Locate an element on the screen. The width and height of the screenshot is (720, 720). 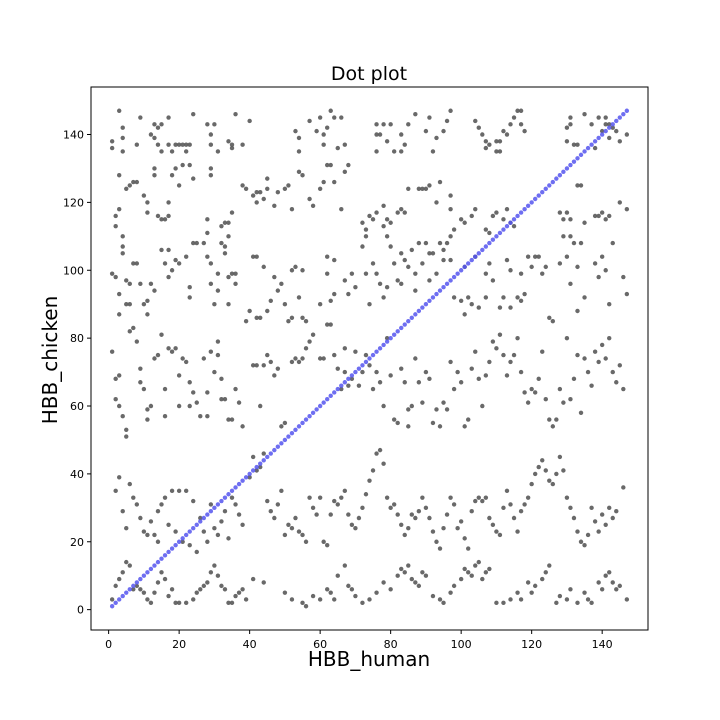
y-tick-label: 0 is located at coordinates (80, 610).